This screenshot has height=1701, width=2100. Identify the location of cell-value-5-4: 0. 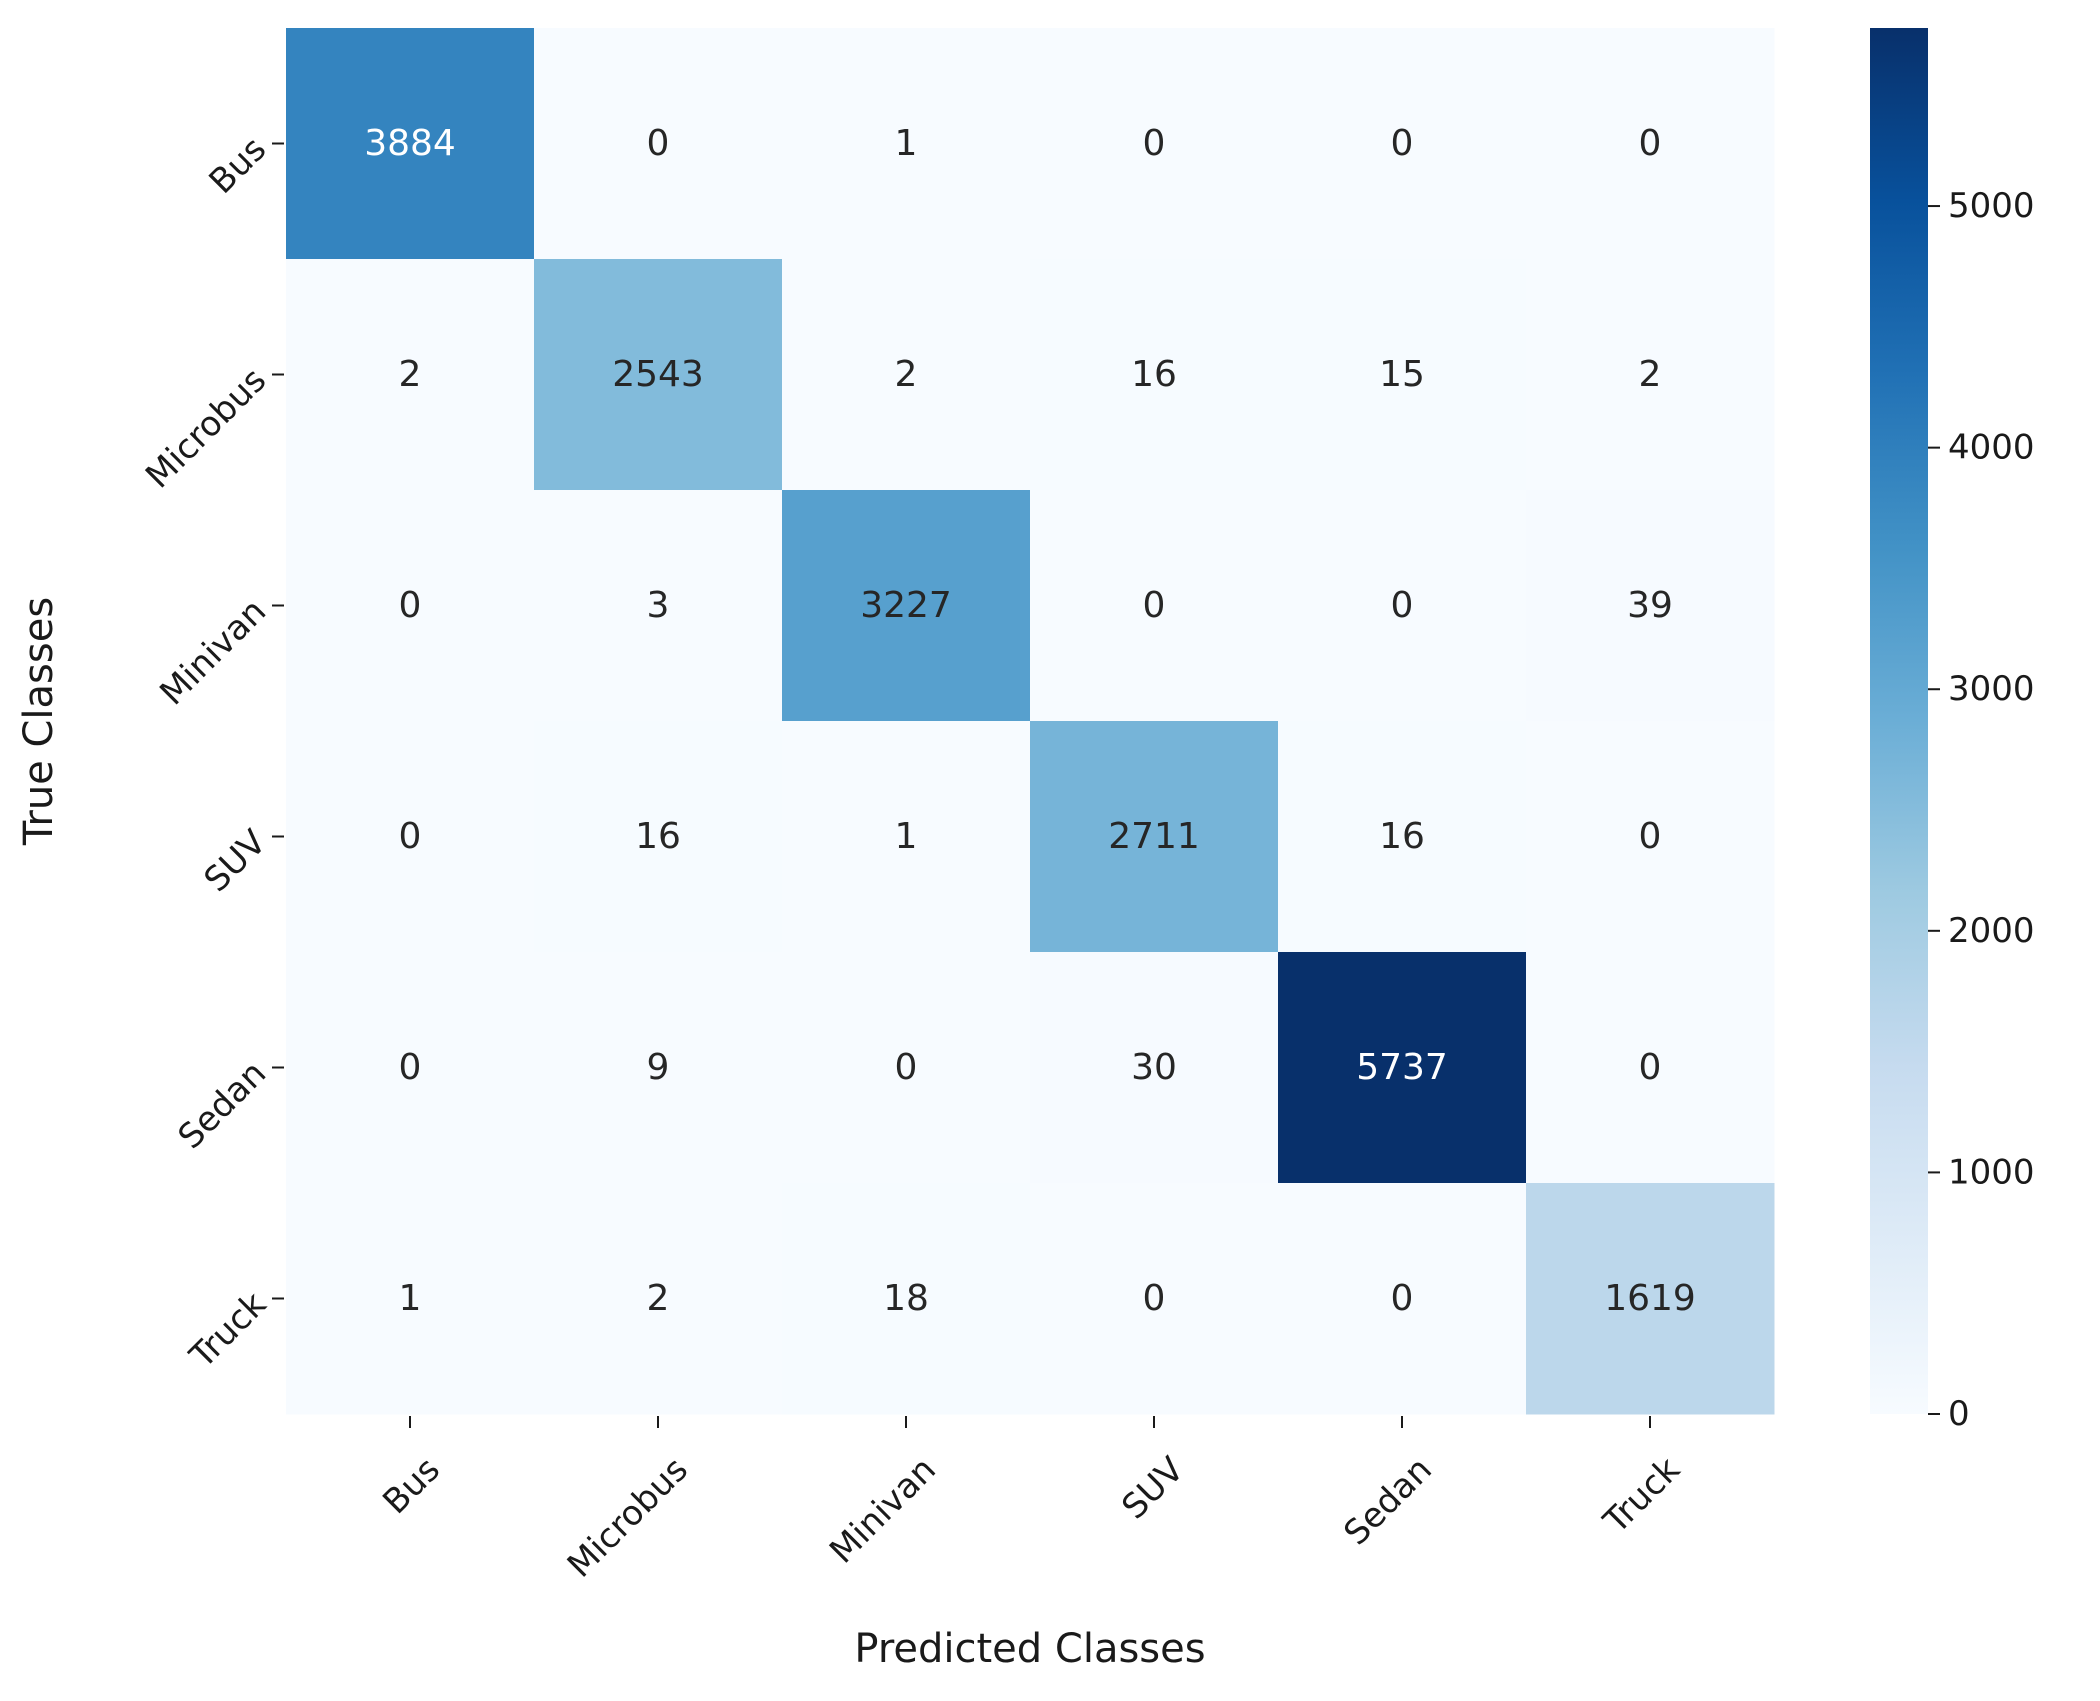
(1402, 1298).